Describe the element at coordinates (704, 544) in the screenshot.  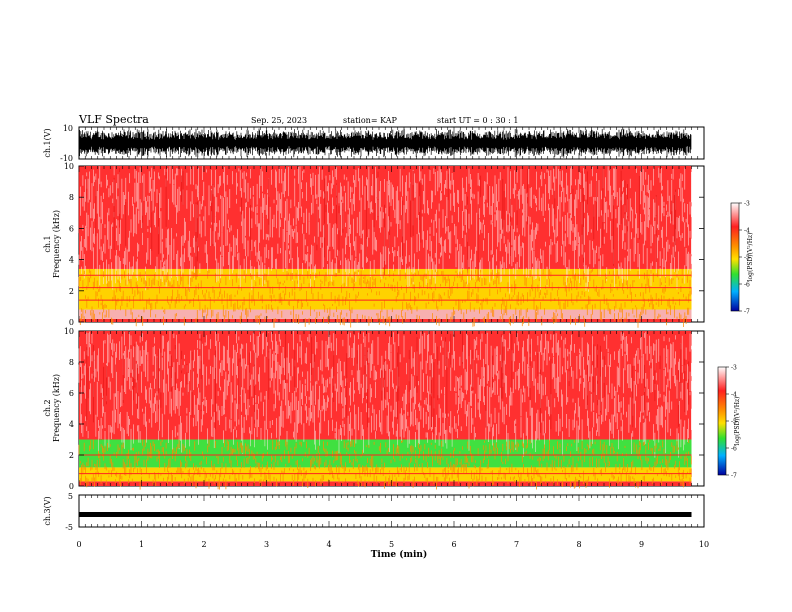
I see `xtick-label-10: 10` at that location.